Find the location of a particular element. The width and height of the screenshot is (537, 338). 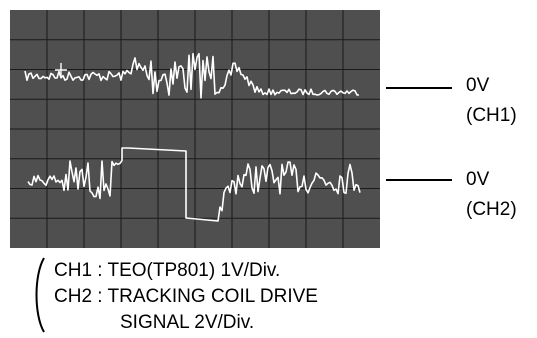

legend-line-ch2: CH2 : TRACKING COIL DRIVE is located at coordinates (186, 296).